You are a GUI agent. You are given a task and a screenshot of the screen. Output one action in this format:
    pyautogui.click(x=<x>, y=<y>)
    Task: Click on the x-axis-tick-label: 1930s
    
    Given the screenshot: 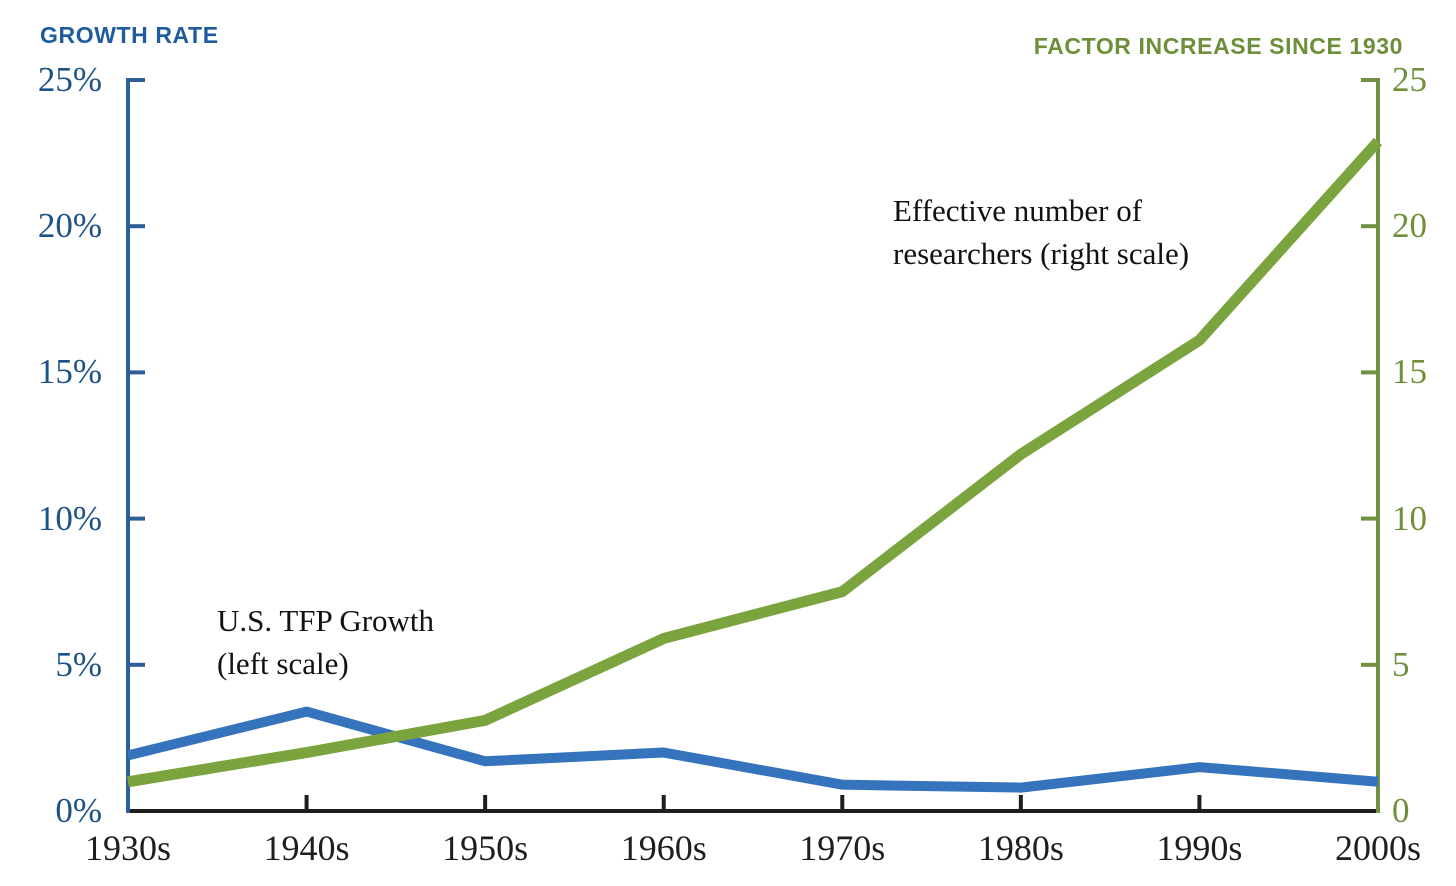 What is the action you would take?
    pyautogui.click(x=127, y=848)
    